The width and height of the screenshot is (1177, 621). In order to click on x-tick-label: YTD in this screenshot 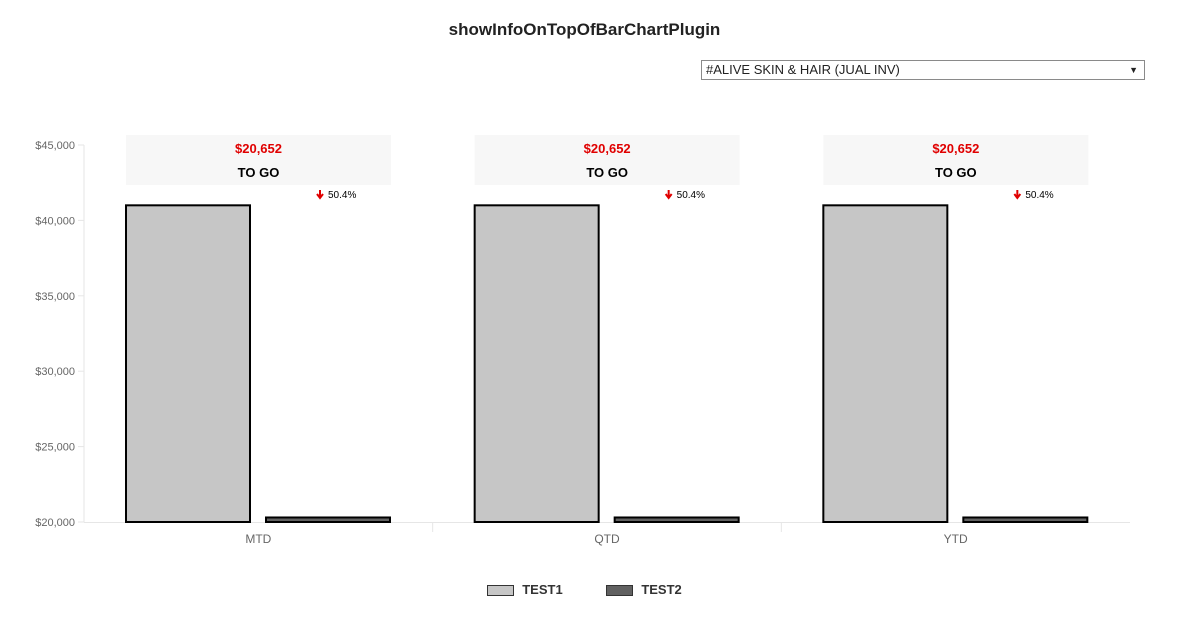, I will do `click(956, 539)`.